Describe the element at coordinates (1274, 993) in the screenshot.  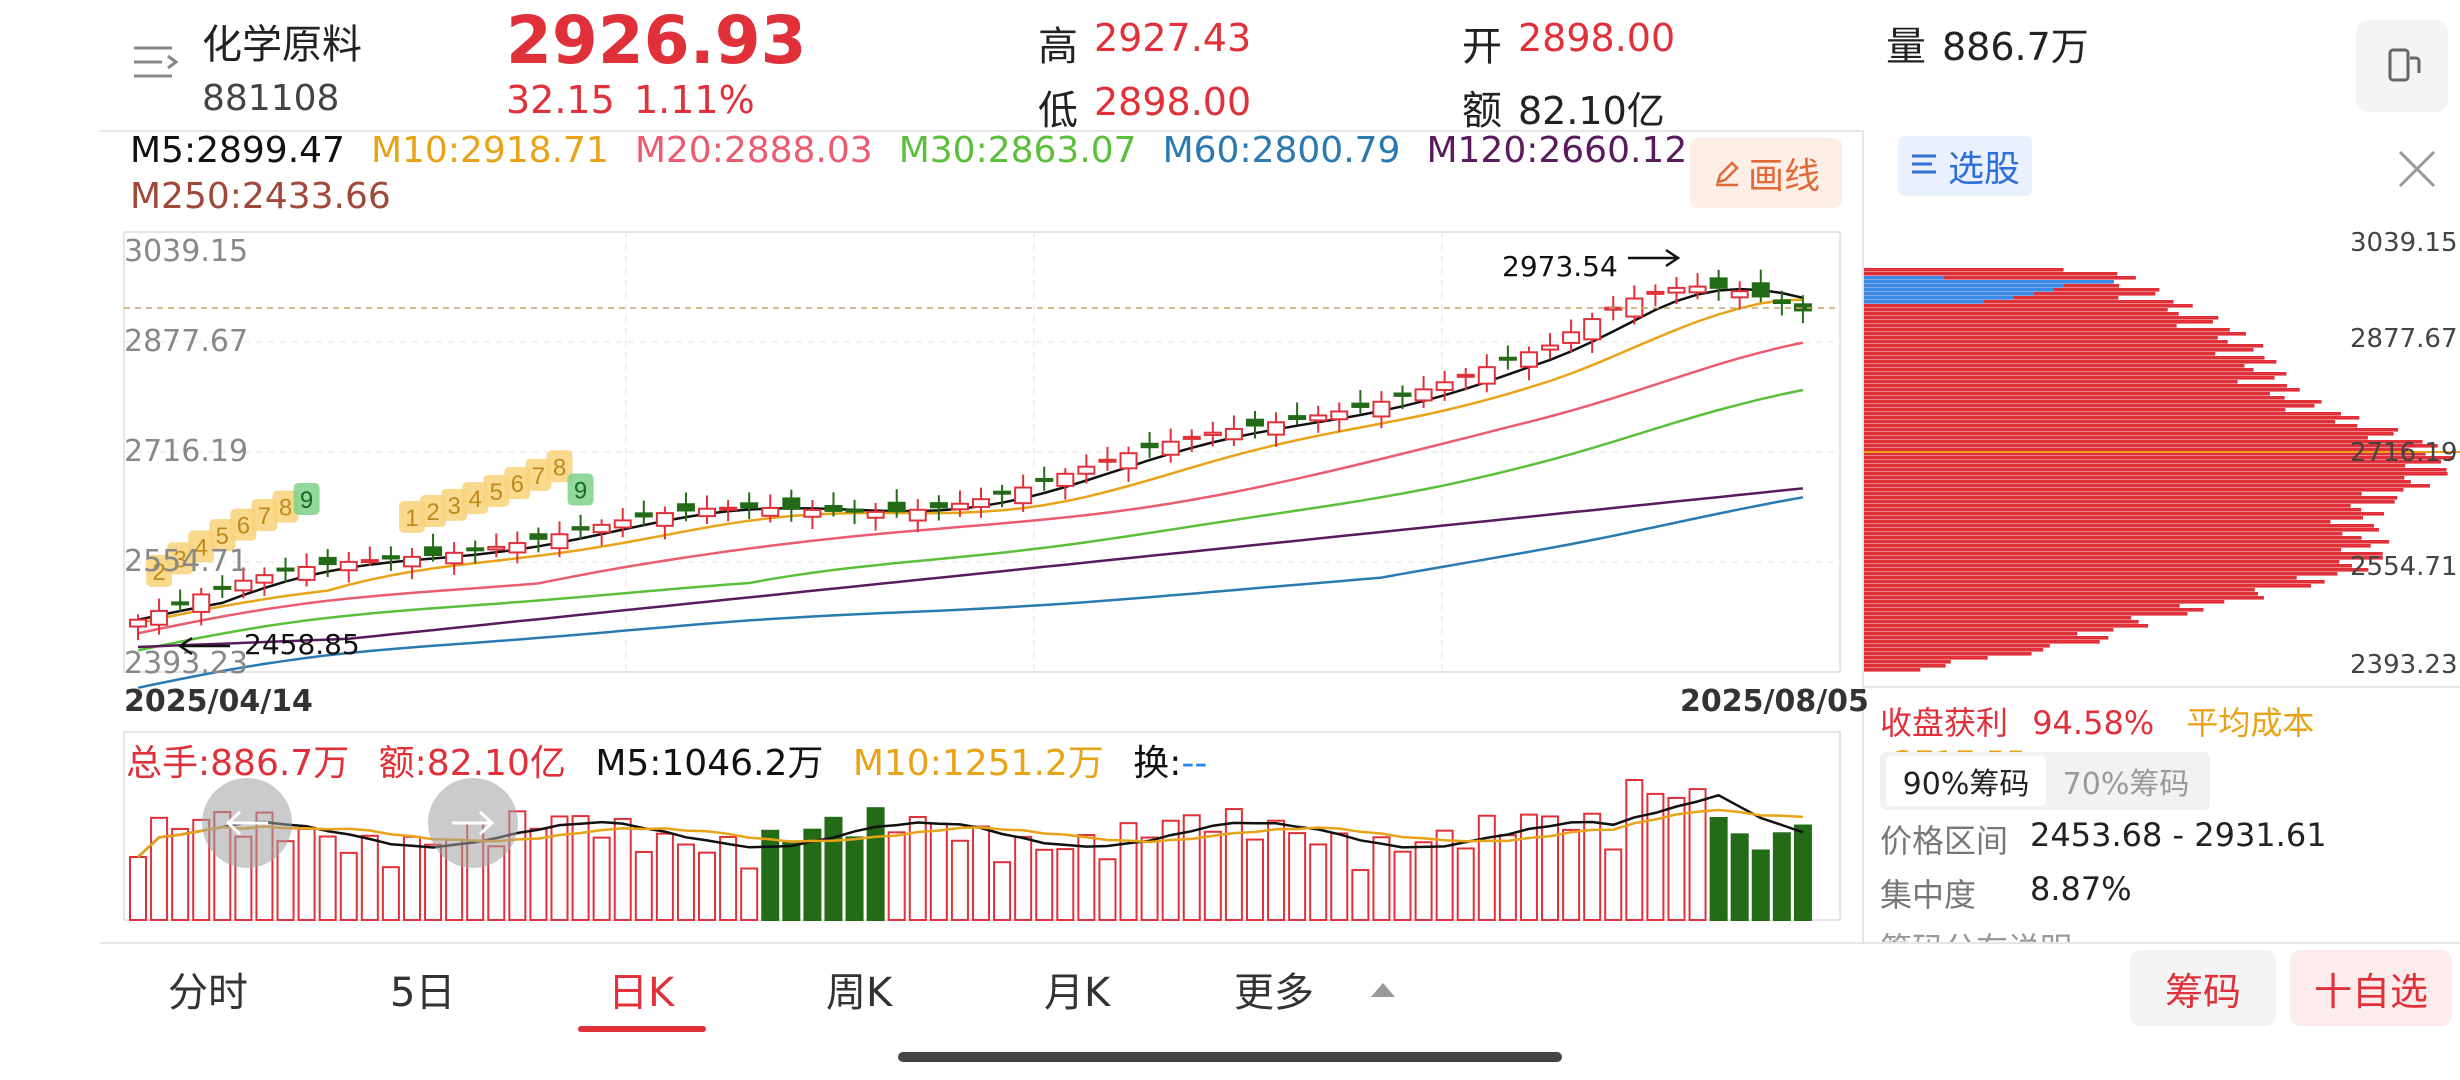
I see `tab-more: 更多` at that location.